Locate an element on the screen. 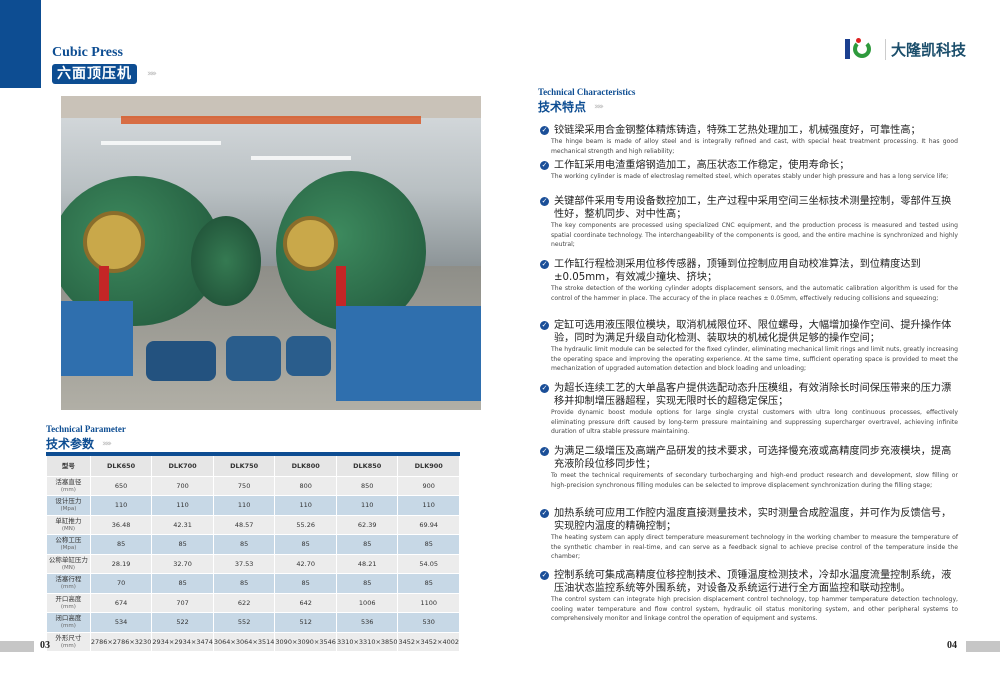 Image resolution: width=1000 pixels, height=682 pixels. table-row: 单缸推力 (MN) 36.48 42.31 48.57 55.26 62.39 69.94 is located at coordinates (253, 524).